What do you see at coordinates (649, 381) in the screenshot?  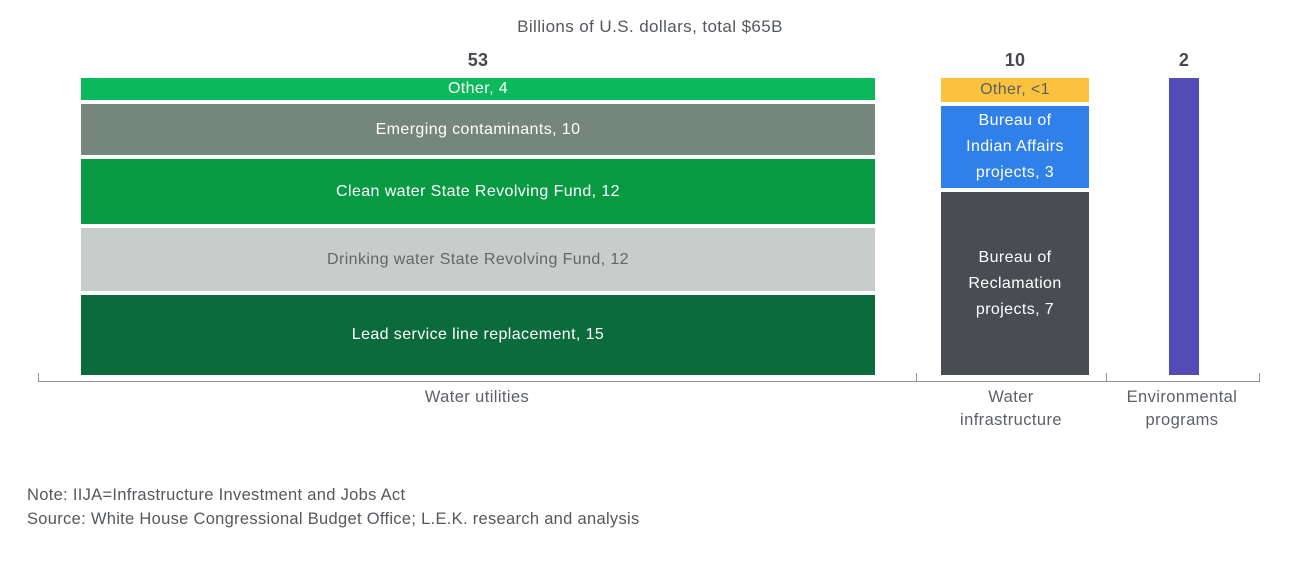 I see `axis-line` at bounding box center [649, 381].